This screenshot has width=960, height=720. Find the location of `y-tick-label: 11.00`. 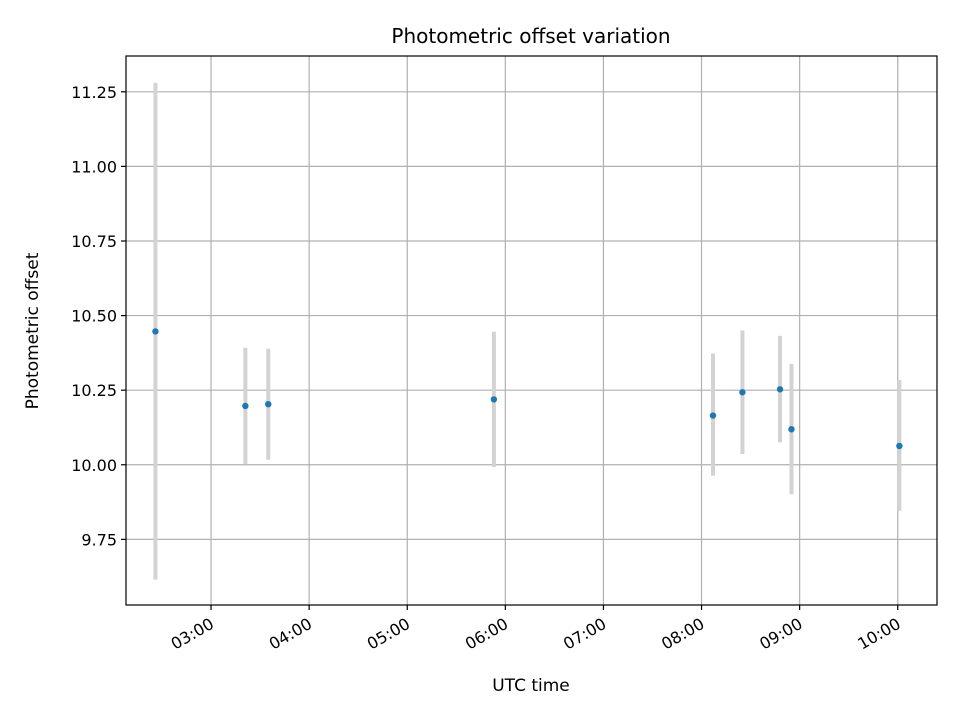

y-tick-label: 11.00 is located at coordinates (94, 166).